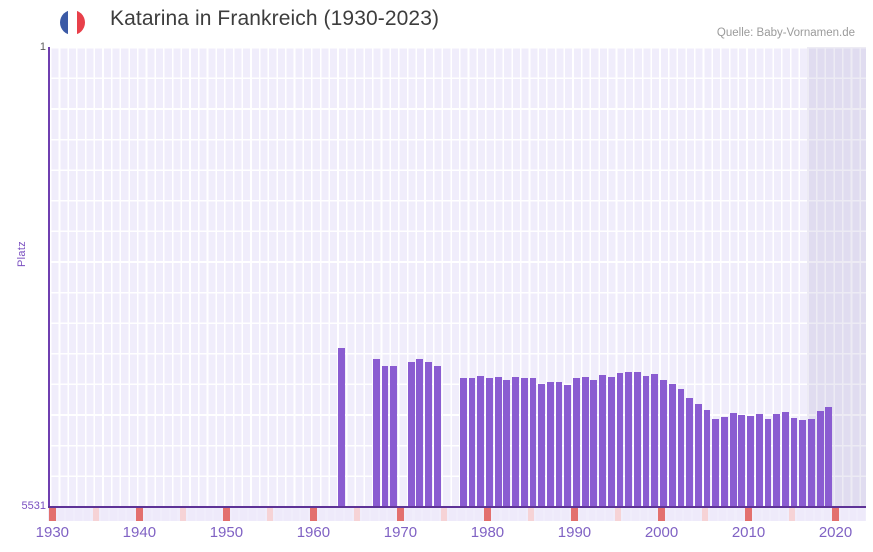  What do you see at coordinates (400, 532) in the screenshot?
I see `x-axis-tick-label: 1970` at bounding box center [400, 532].